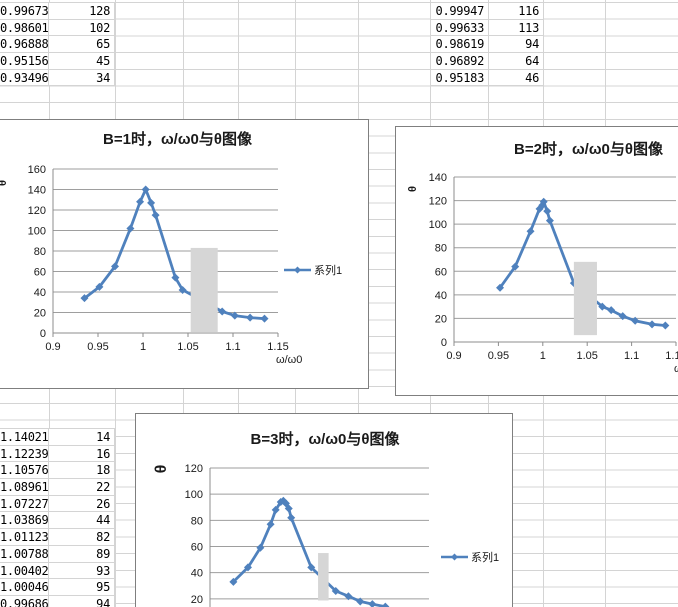  What do you see at coordinates (24, 45) in the screenshot?
I see `cell: 0.96888` at bounding box center [24, 45].